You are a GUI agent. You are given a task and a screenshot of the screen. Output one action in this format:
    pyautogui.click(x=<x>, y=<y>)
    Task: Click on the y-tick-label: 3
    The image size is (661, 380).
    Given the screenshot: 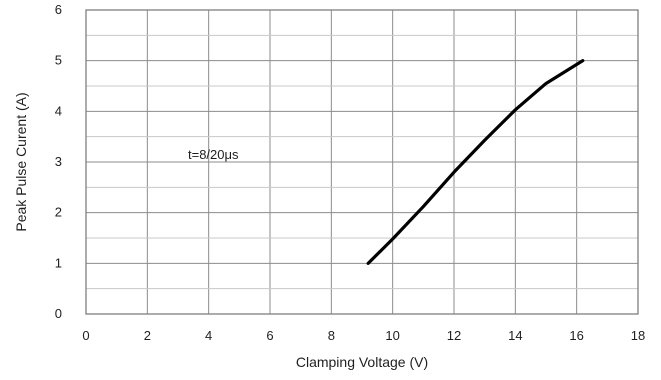 What is the action you would take?
    pyautogui.click(x=58, y=161)
    